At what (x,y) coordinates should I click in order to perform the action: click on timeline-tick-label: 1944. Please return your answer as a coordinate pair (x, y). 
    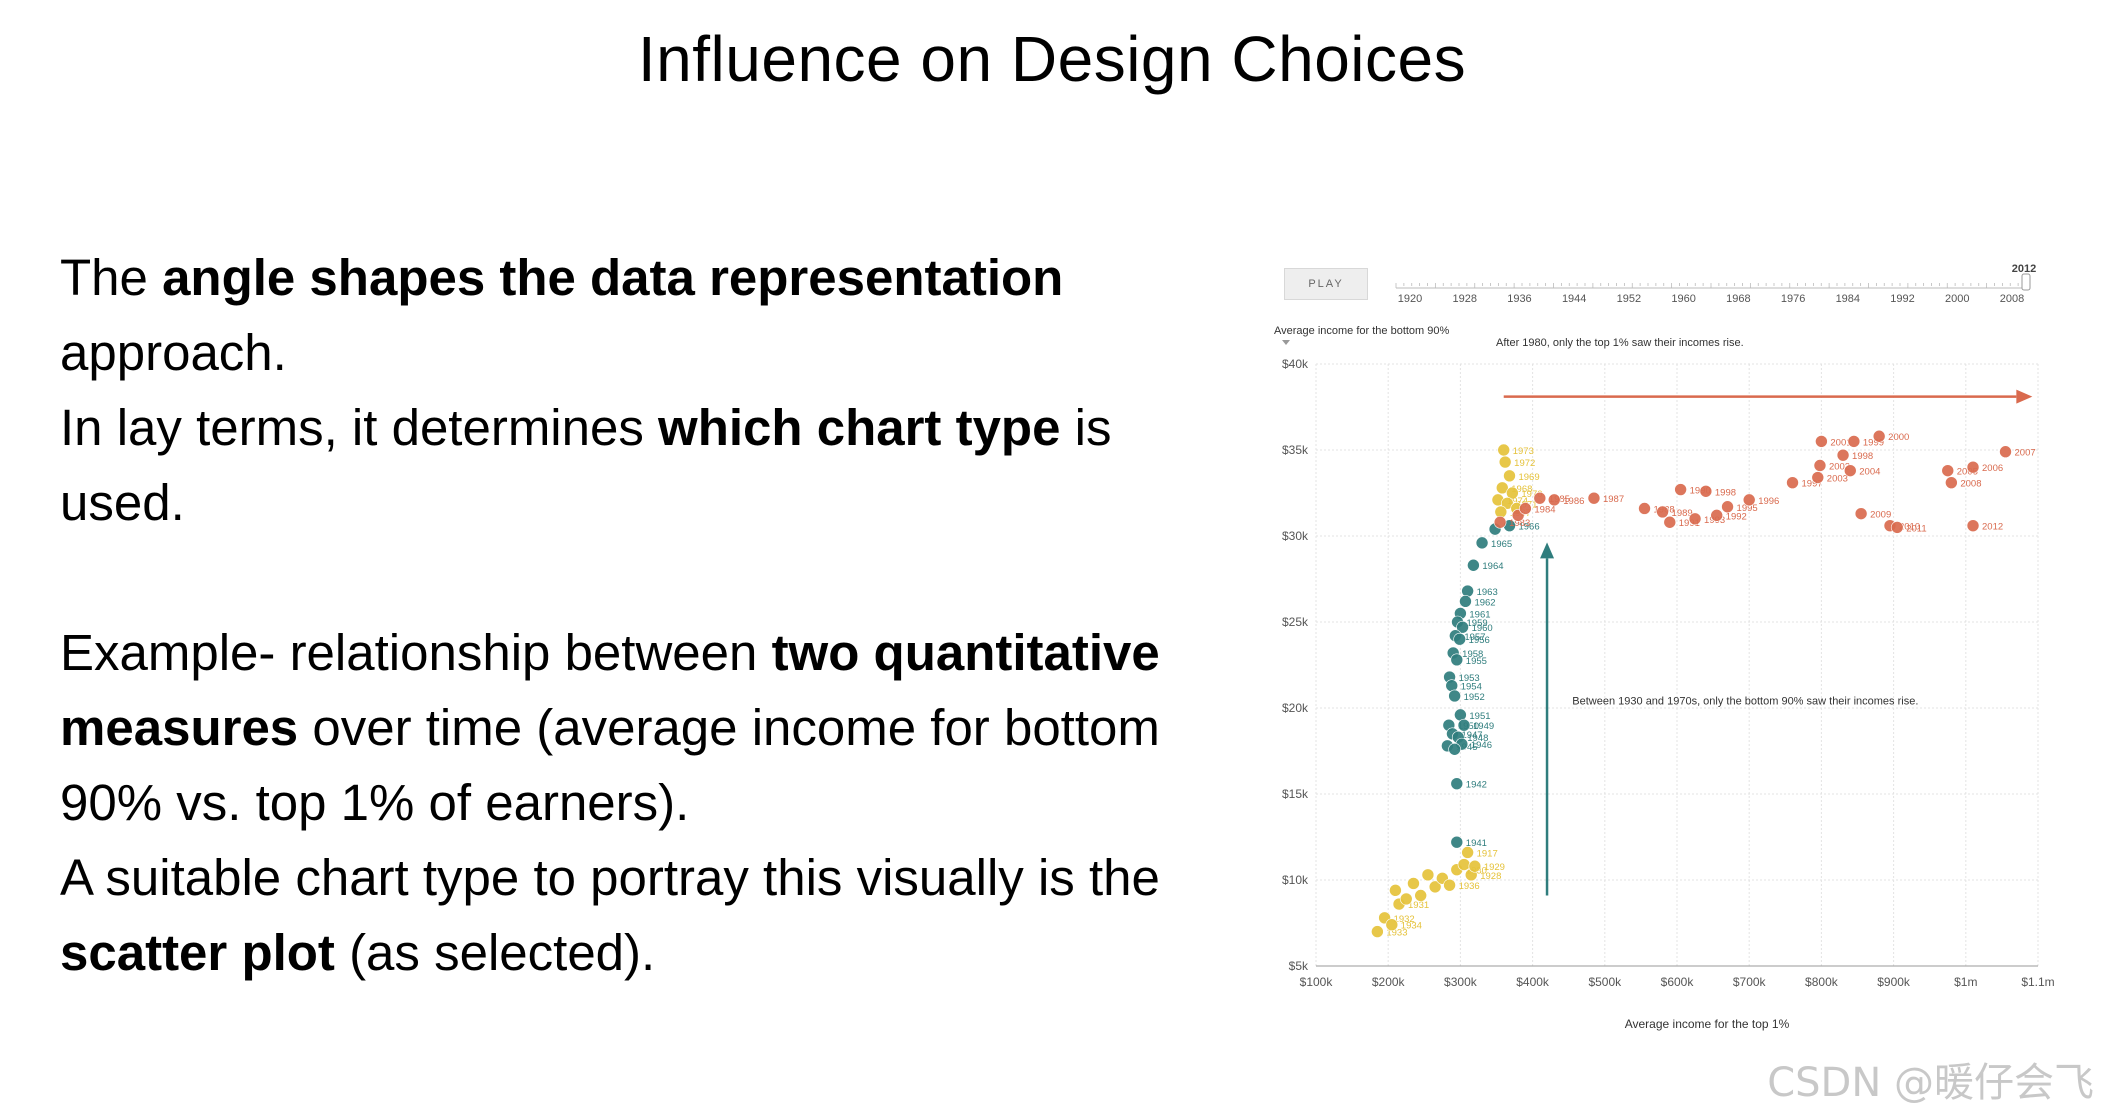
    Looking at the image, I should click on (1574, 299).